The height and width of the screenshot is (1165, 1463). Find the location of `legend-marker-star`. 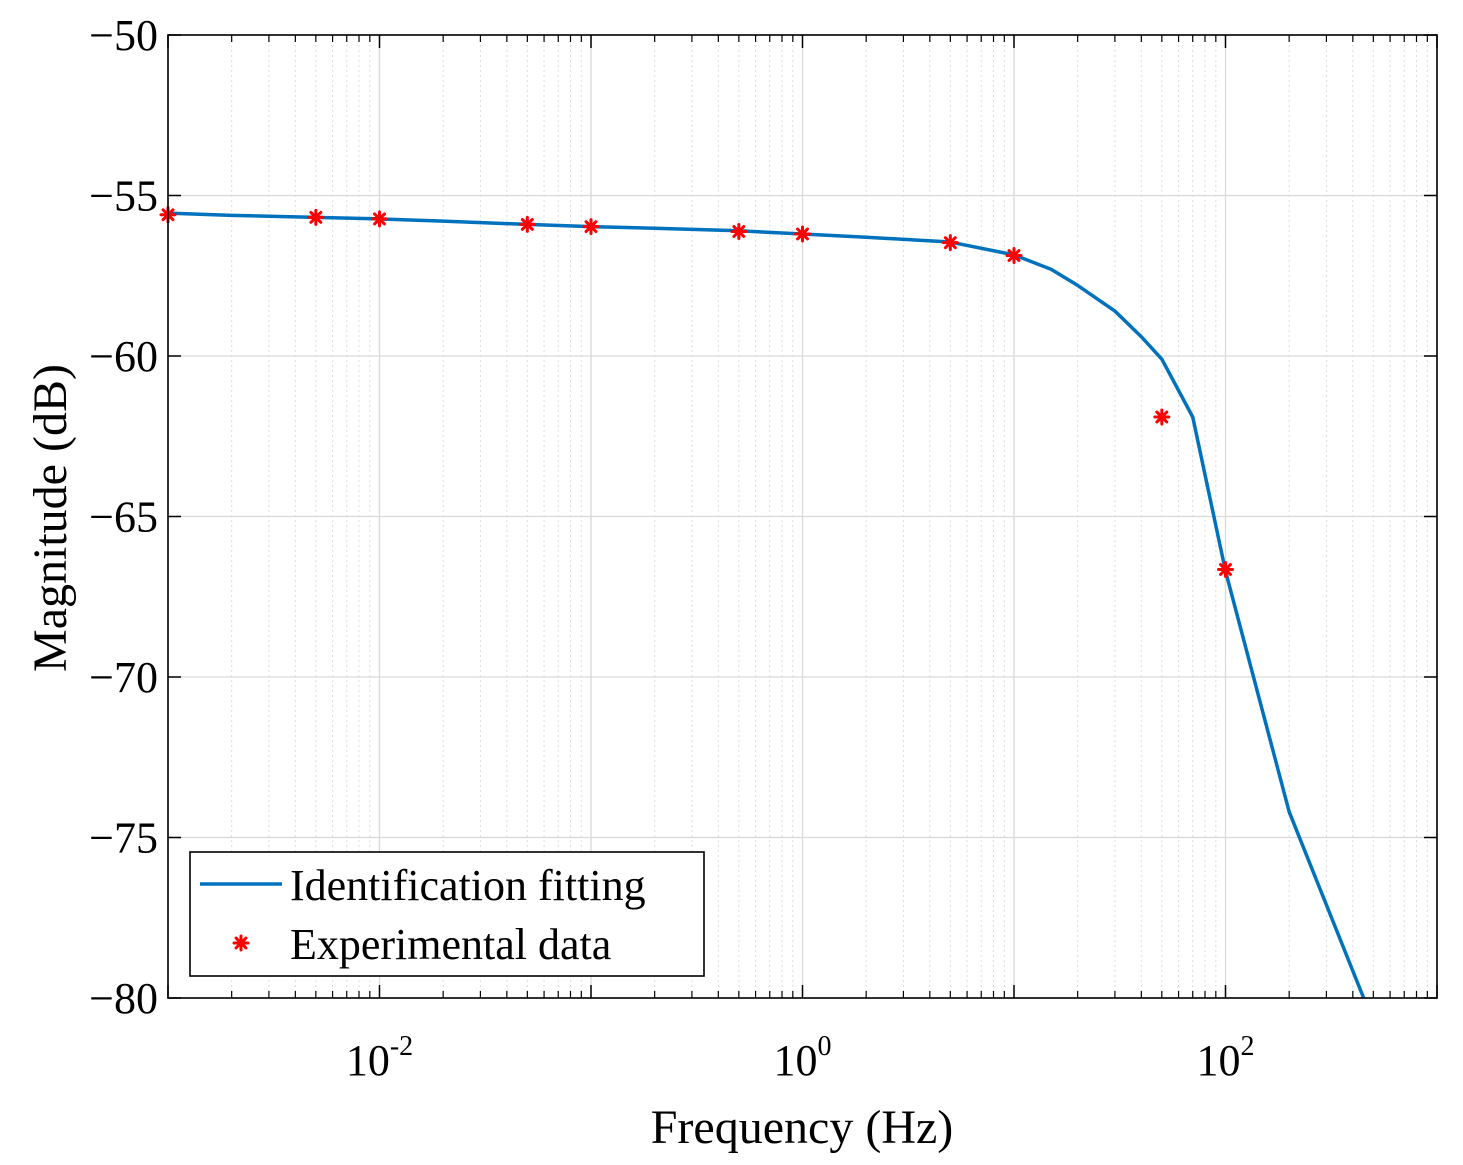

legend-marker-star is located at coordinates (241, 943).